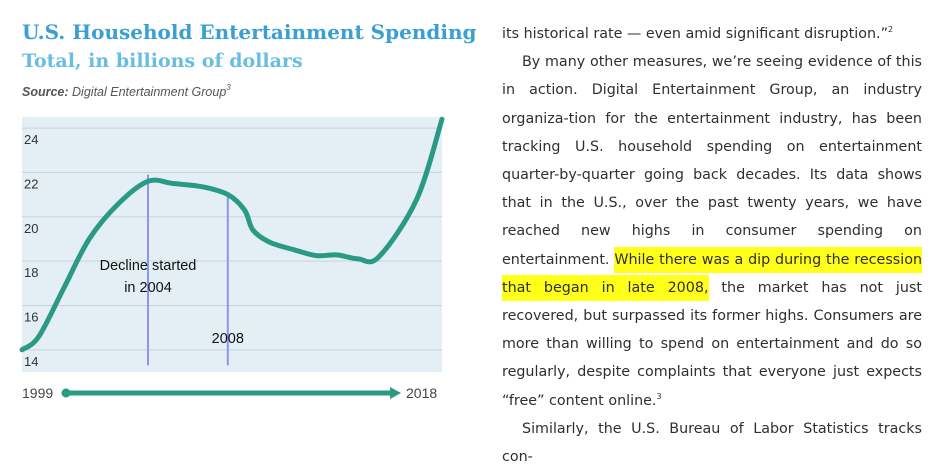  Describe the element at coordinates (890, 29) in the screenshot. I see `footnote-ref-2: 2` at that location.